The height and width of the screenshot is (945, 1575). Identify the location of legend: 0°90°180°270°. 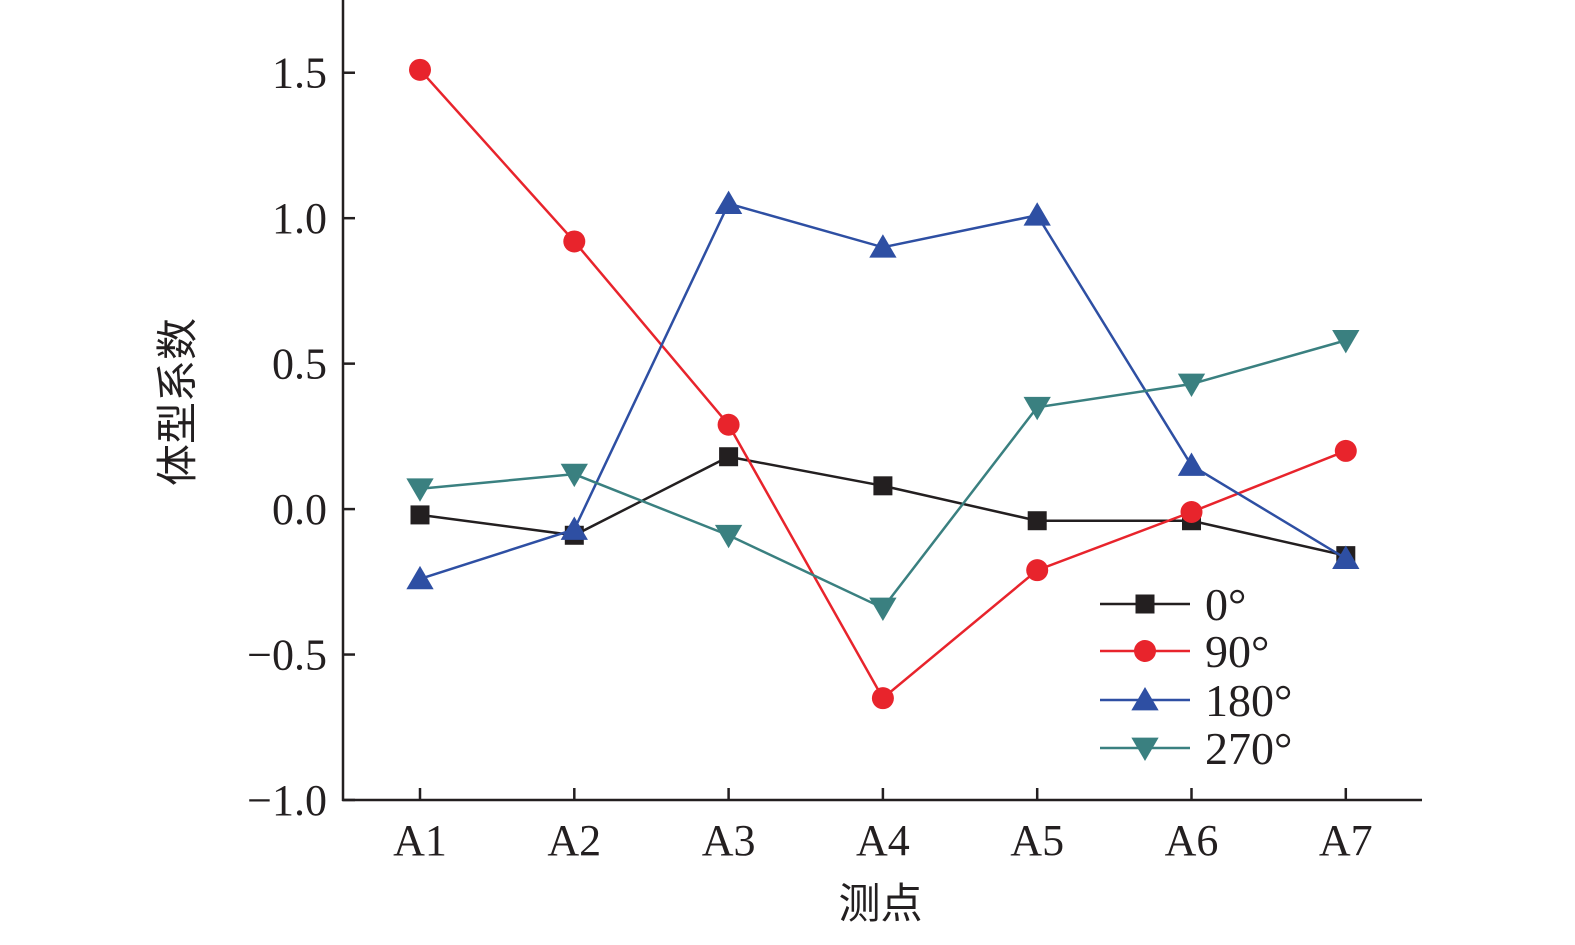
(1196, 676).